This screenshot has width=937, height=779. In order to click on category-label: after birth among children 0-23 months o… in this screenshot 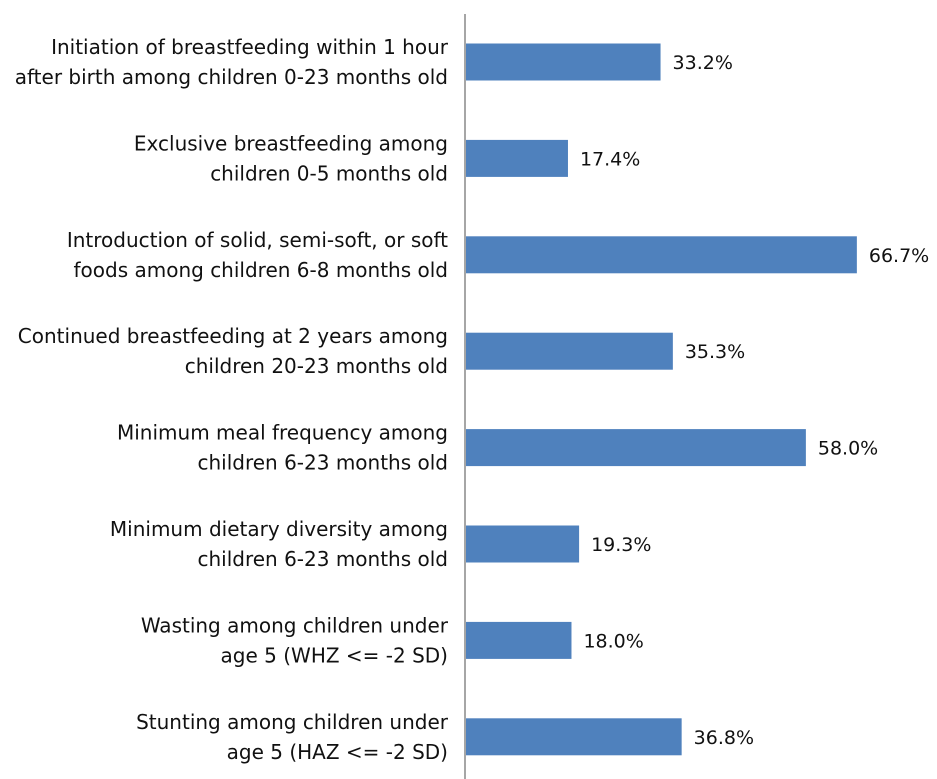, I will do `click(231, 77)`.